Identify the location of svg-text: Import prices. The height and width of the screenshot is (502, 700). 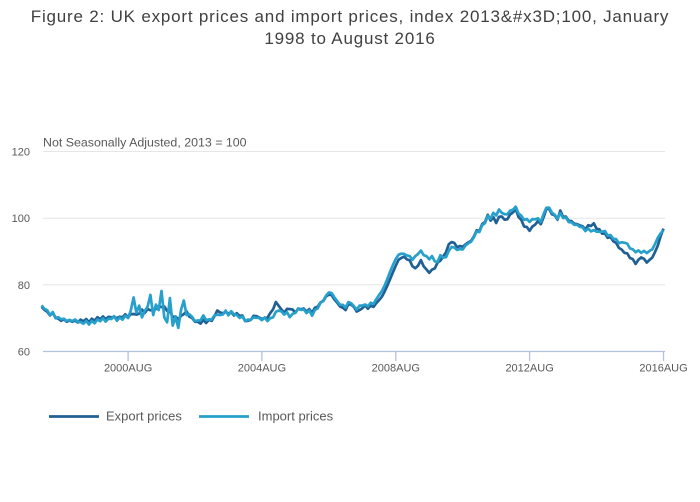
(296, 416).